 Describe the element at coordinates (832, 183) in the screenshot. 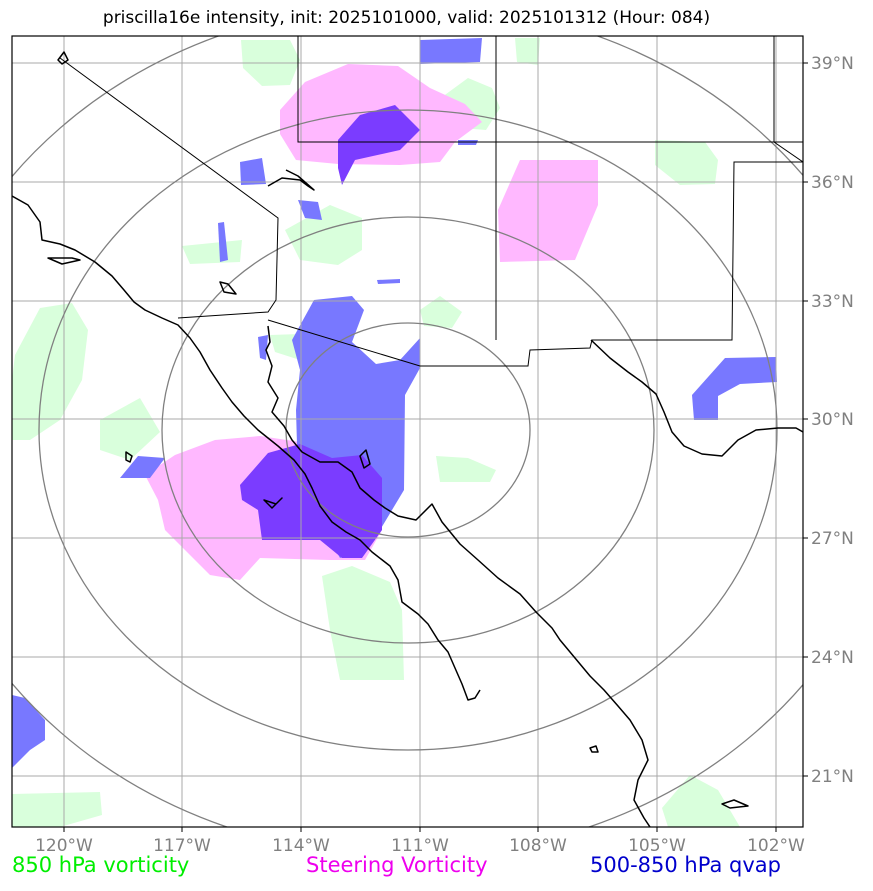

I see `lat-tick-36n: 36°N` at that location.